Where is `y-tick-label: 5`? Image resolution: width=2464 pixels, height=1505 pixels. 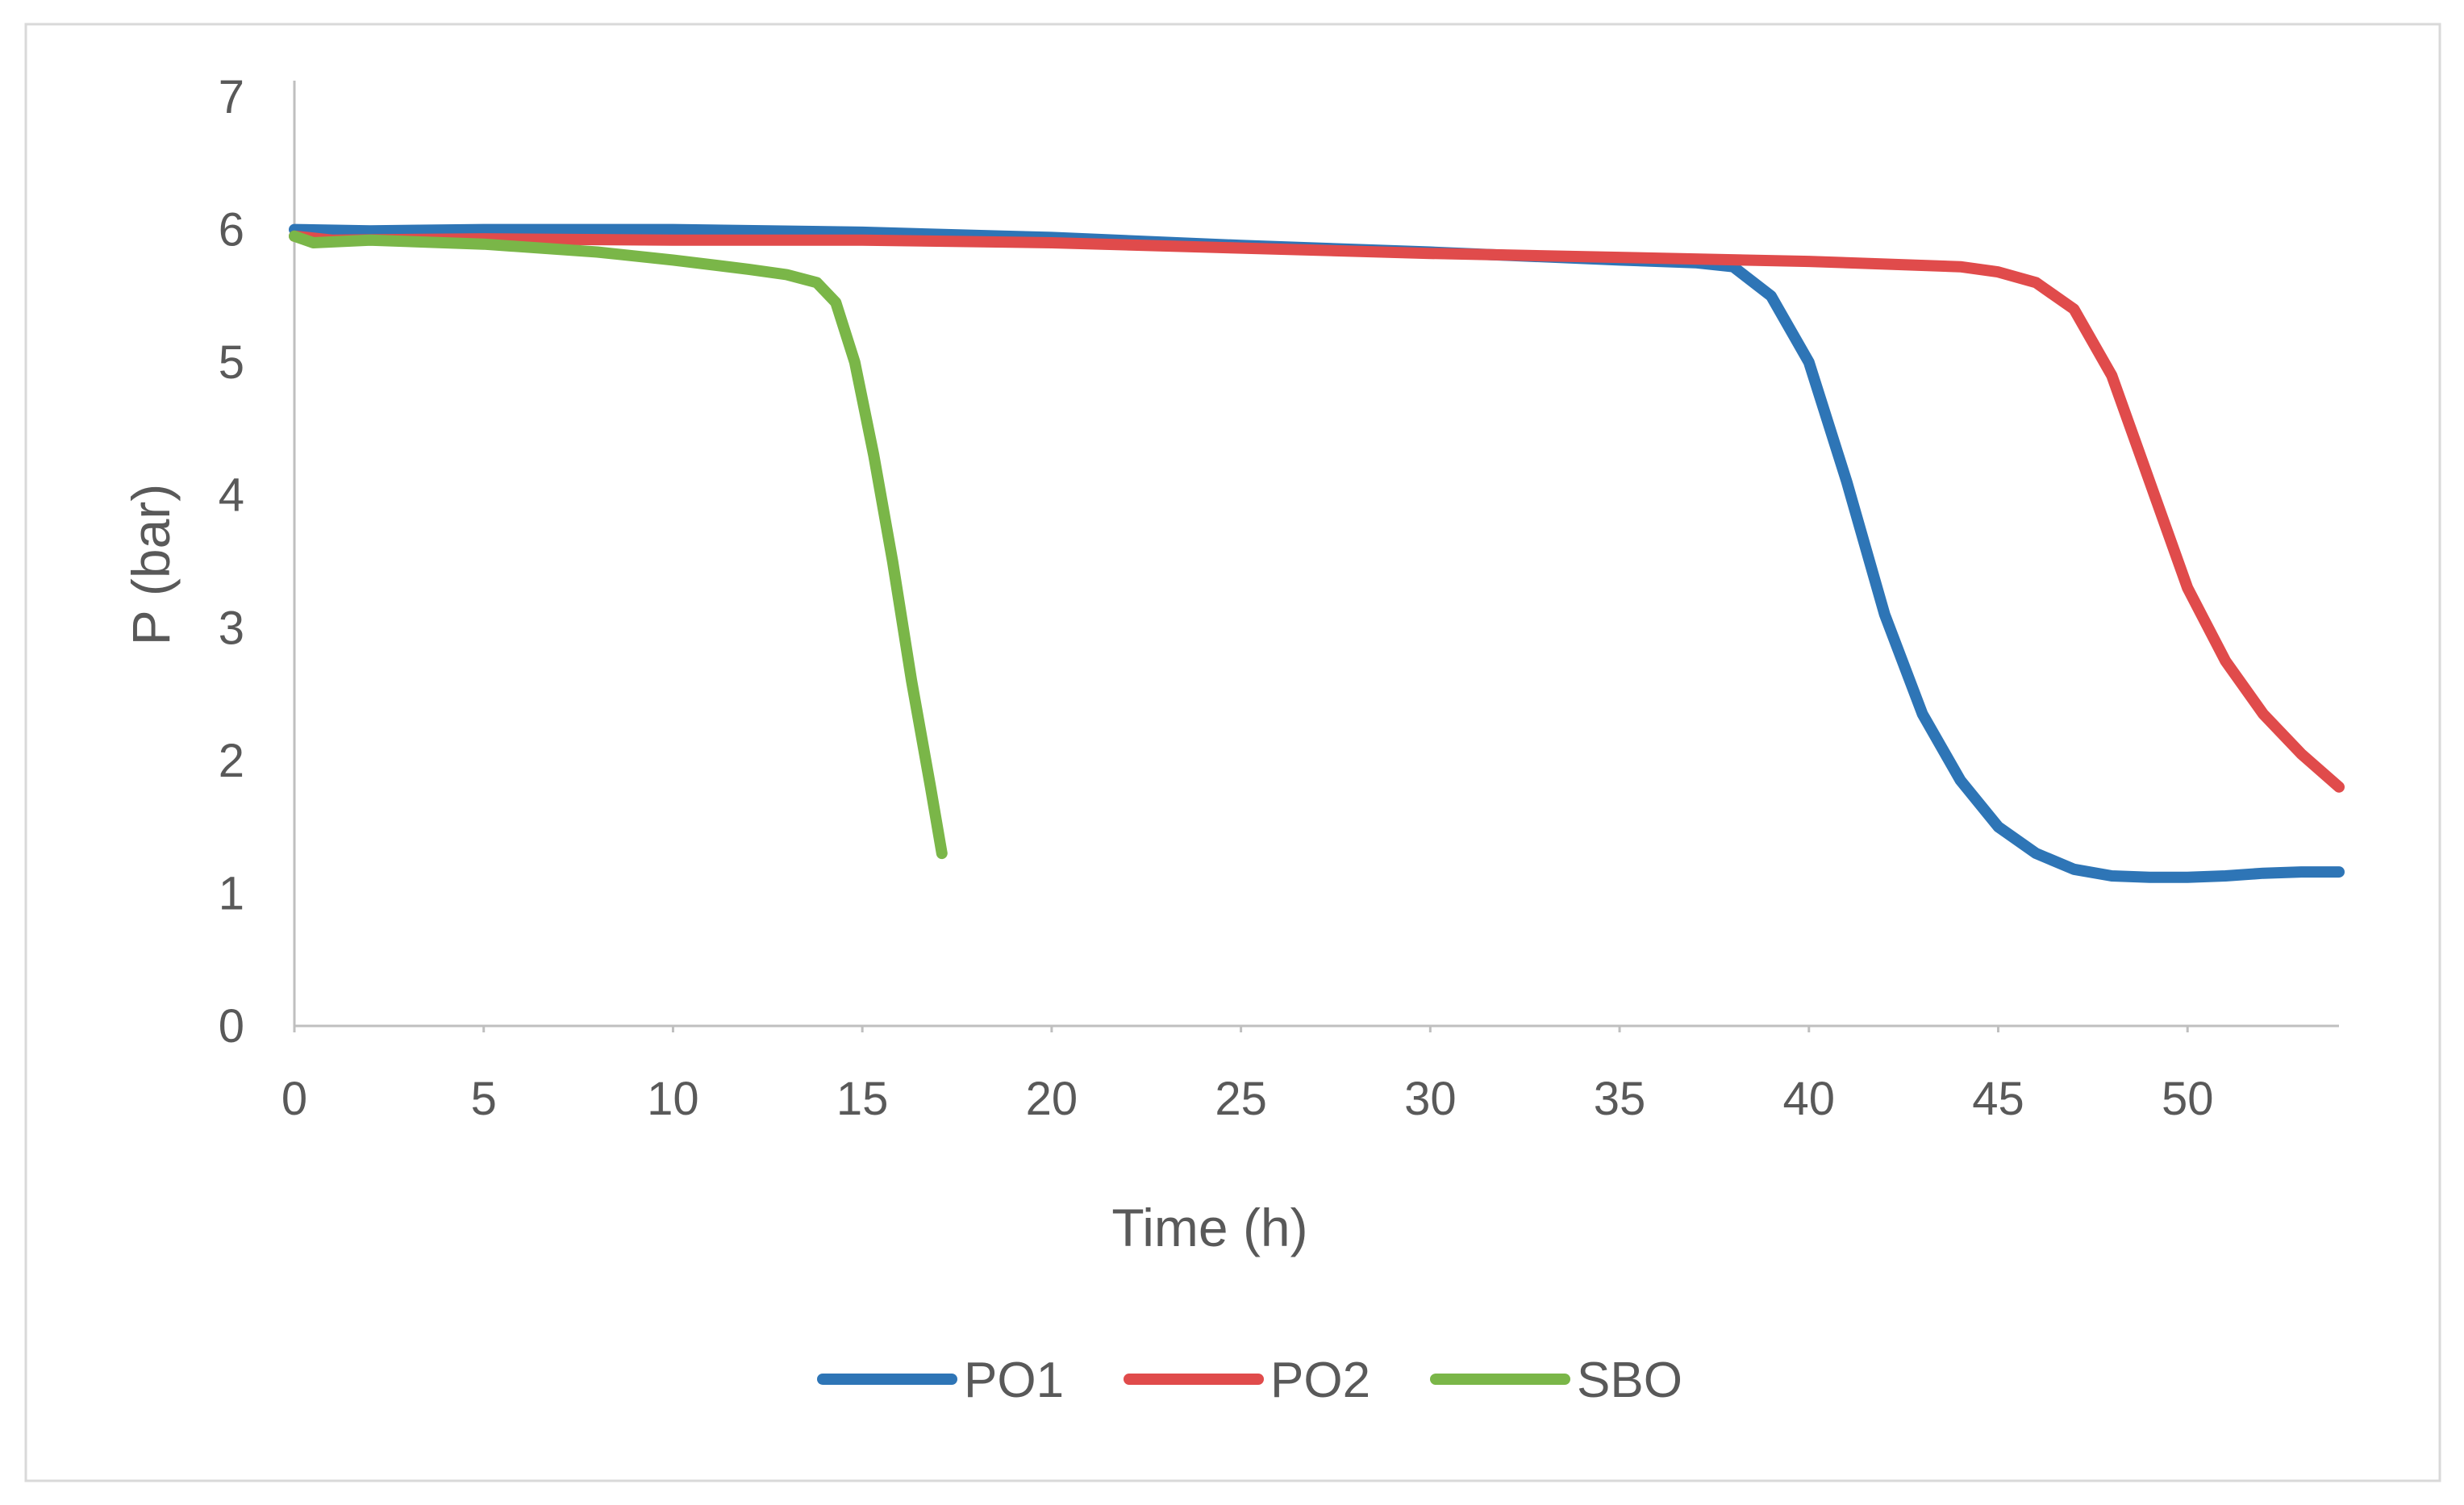
y-tick-label: 5 is located at coordinates (231, 362).